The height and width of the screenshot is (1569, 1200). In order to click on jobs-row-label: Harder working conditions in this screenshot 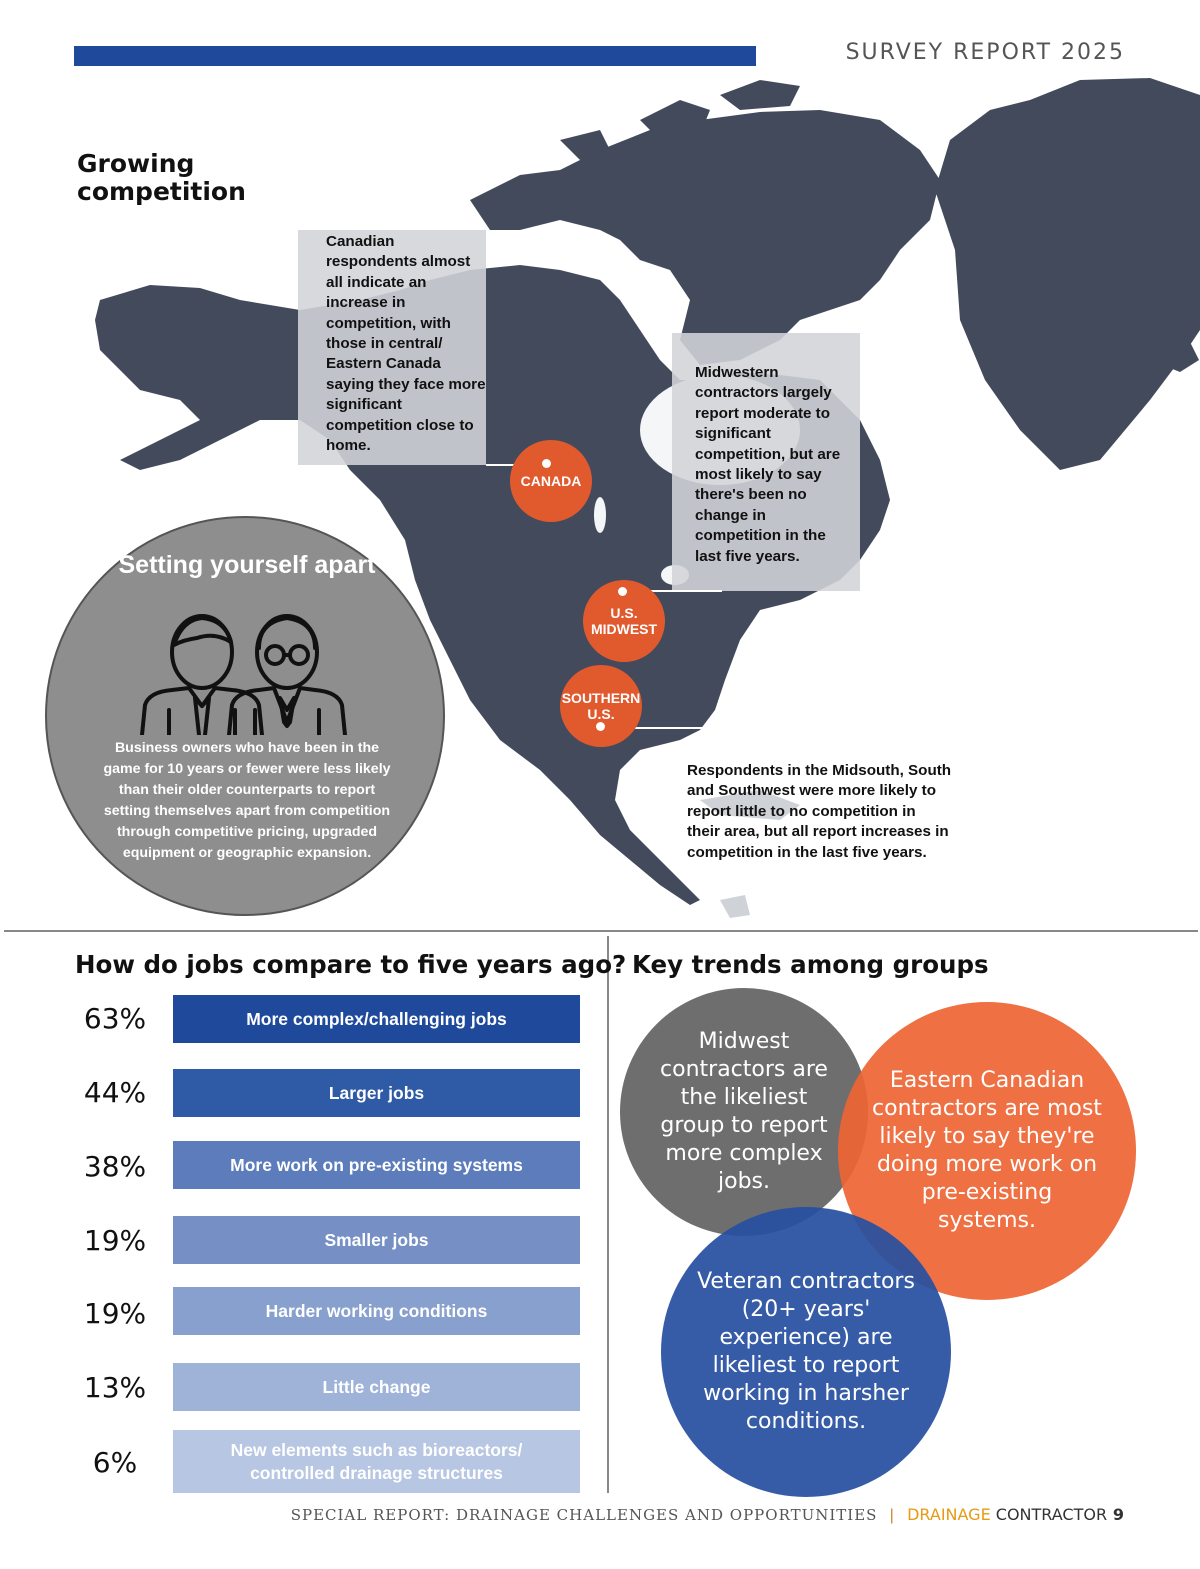, I will do `click(376, 1310)`.